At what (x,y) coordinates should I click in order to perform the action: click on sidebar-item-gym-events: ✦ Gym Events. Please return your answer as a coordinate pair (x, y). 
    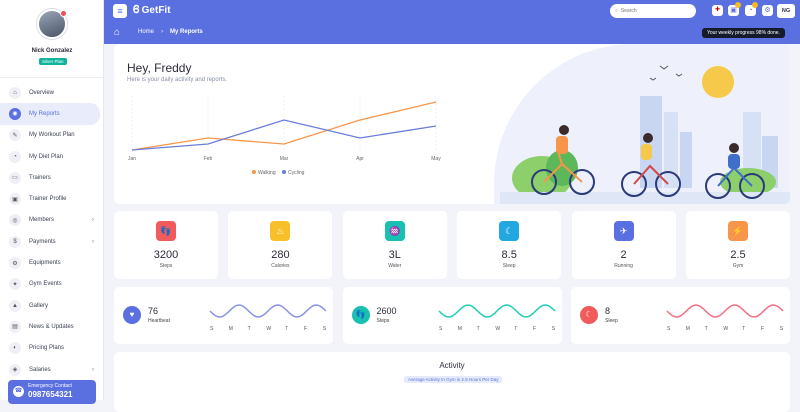
    Looking at the image, I should click on (52, 284).